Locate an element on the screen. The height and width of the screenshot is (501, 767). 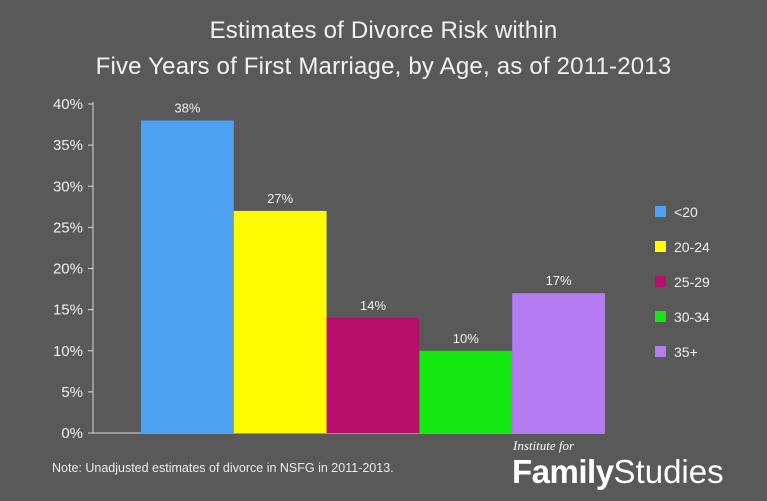
data-label: 27% is located at coordinates (280, 198).